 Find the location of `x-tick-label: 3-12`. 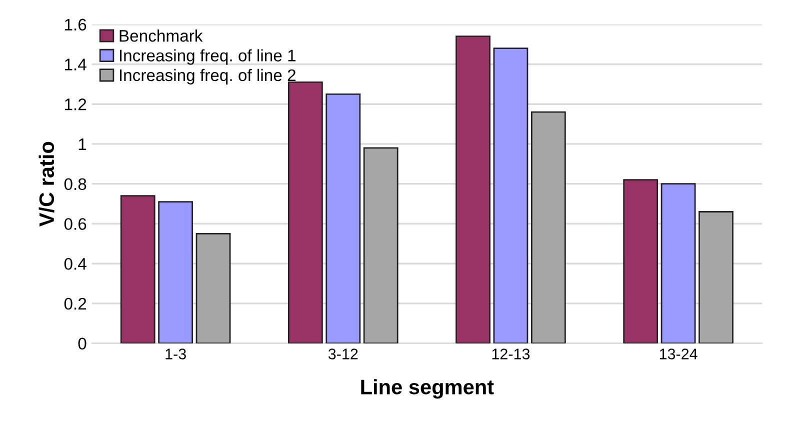

x-tick-label: 3-12 is located at coordinates (343, 354).